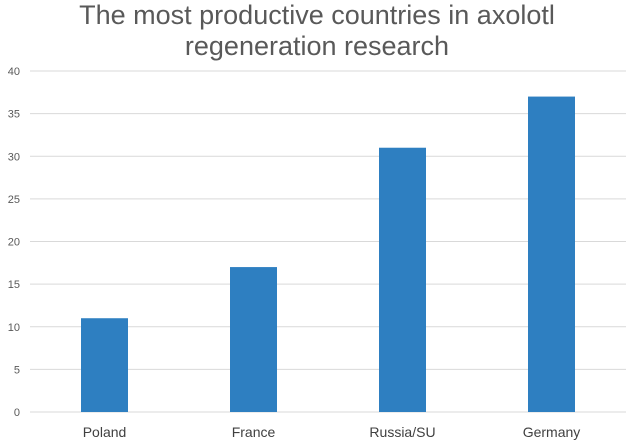 The height and width of the screenshot is (441, 634). What do you see at coordinates (402, 432) in the screenshot?
I see `x-category-label: Russia/SU` at bounding box center [402, 432].